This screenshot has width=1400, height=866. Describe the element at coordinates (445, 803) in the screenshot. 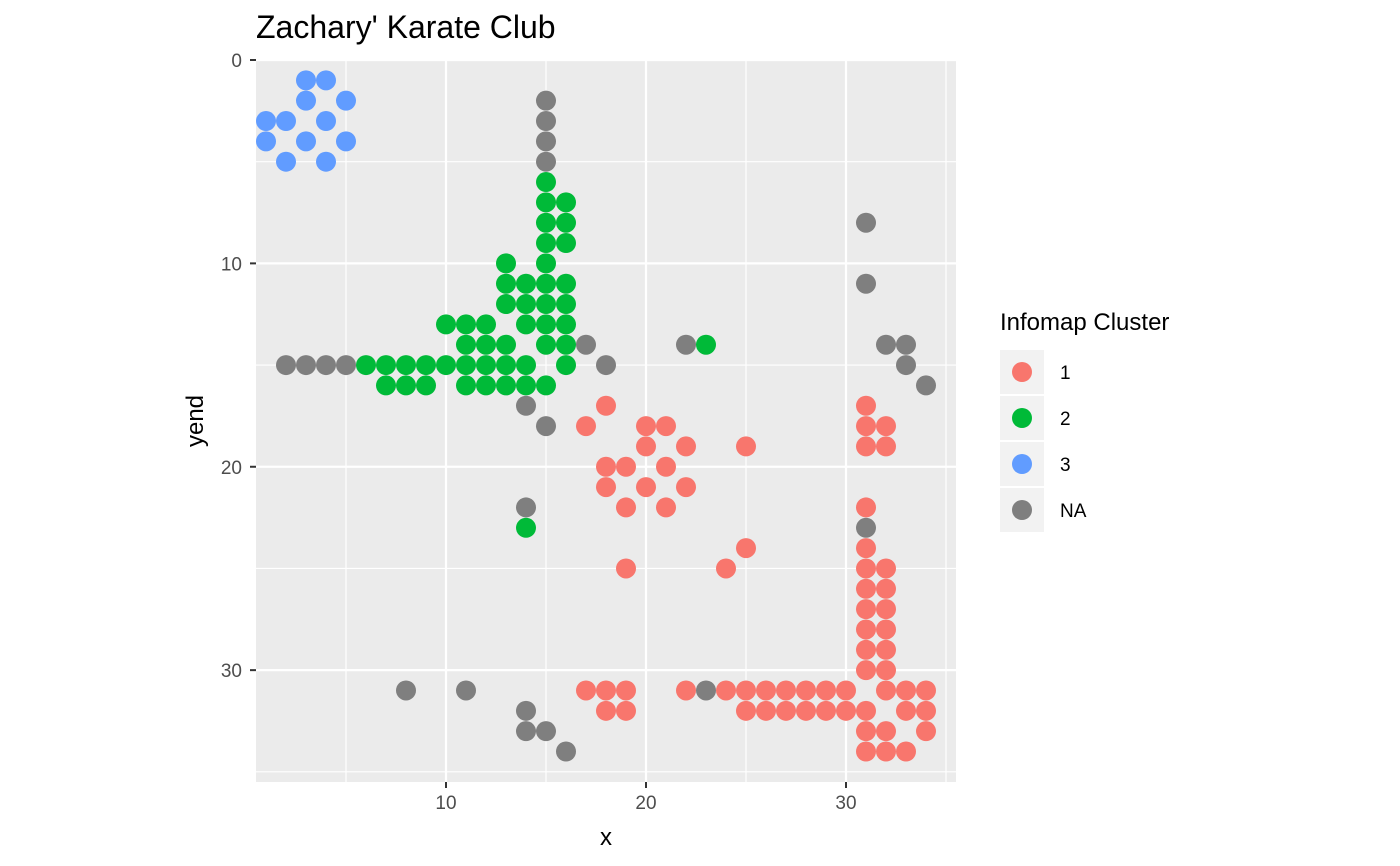

I see `x-tick-label: 10` at that location.